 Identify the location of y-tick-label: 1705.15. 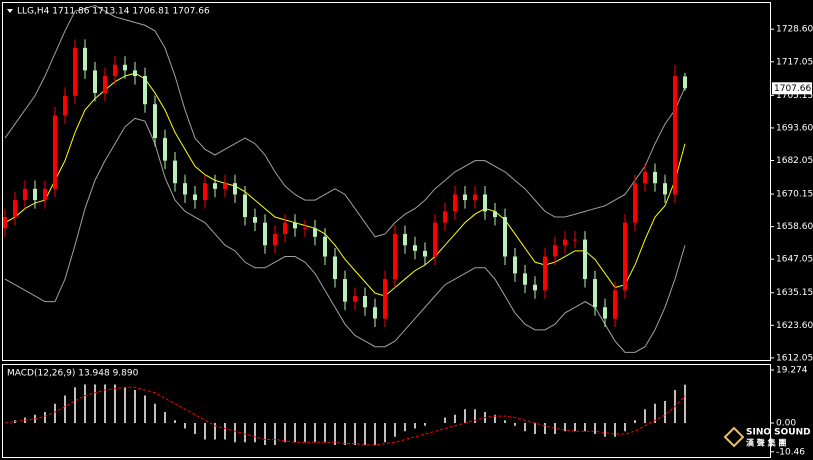
(794, 96).